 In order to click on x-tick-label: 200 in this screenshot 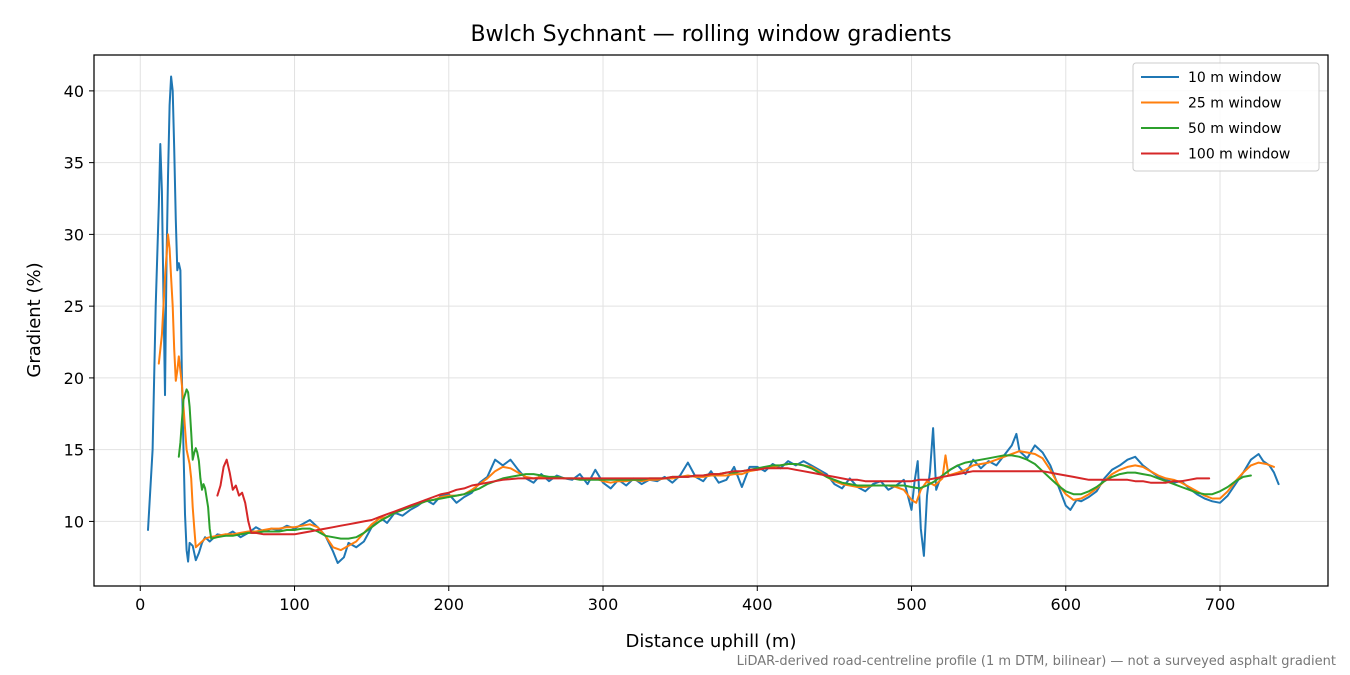, I will do `click(449, 604)`.